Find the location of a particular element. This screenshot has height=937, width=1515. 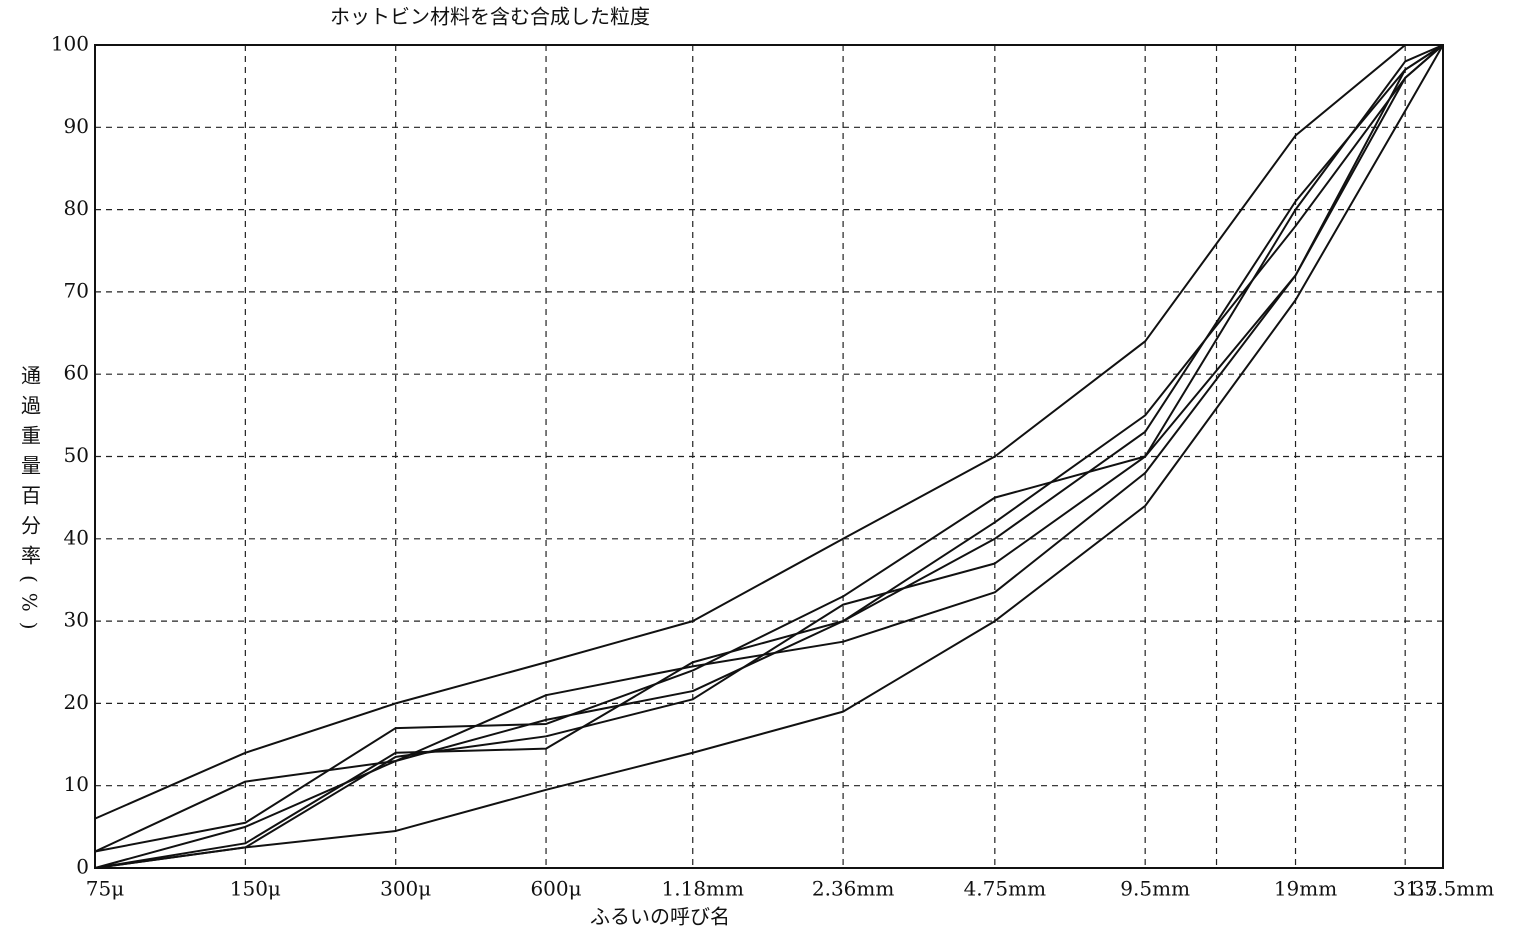

x-tick-label: 1.18mm is located at coordinates (703, 889).